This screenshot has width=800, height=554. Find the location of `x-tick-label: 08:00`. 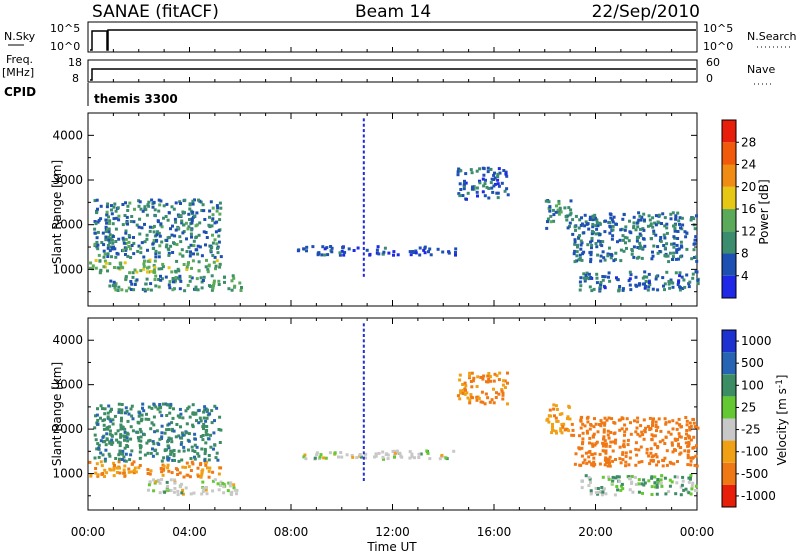

x-tick-label: 08:00 is located at coordinates (291, 532).